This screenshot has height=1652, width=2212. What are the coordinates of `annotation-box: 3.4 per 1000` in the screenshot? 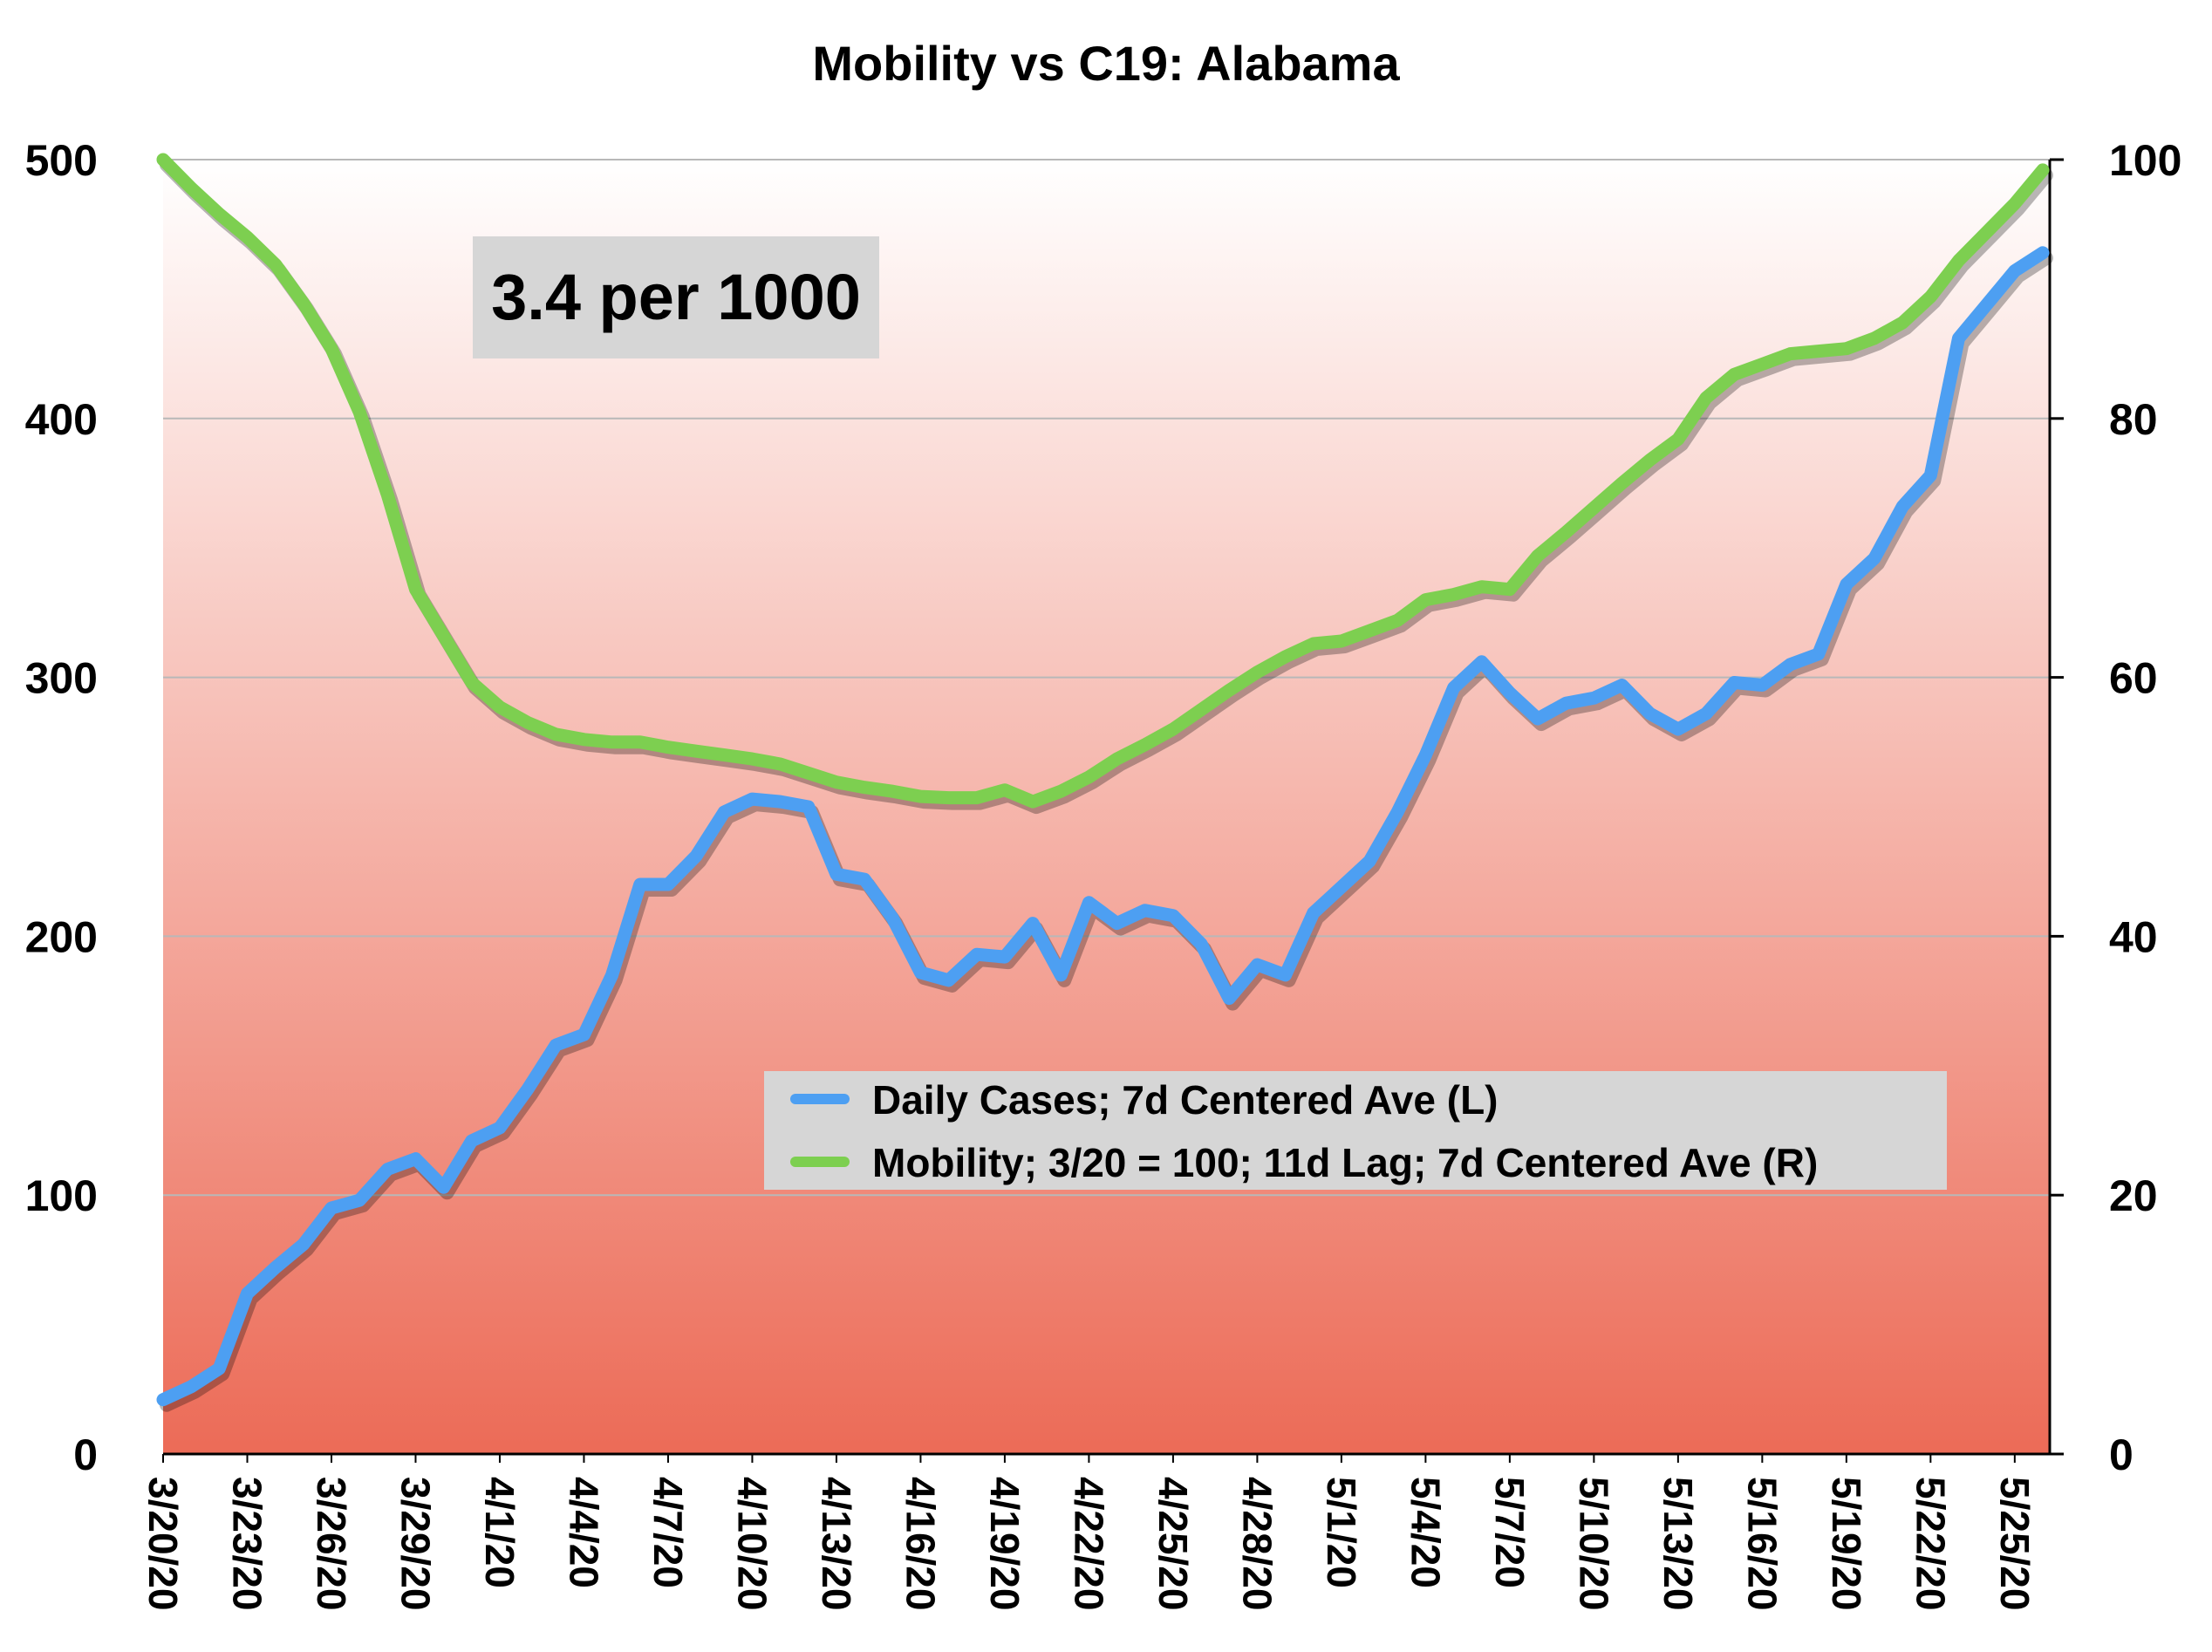 It's located at (676, 297).